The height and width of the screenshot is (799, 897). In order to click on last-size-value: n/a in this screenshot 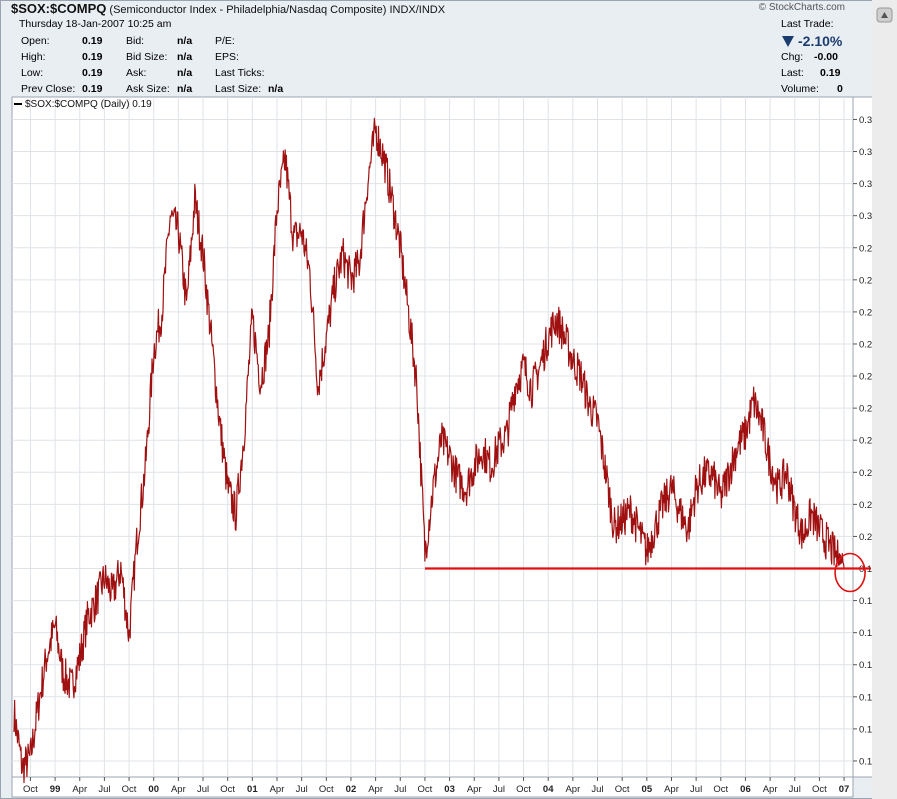, I will do `click(276, 89)`.